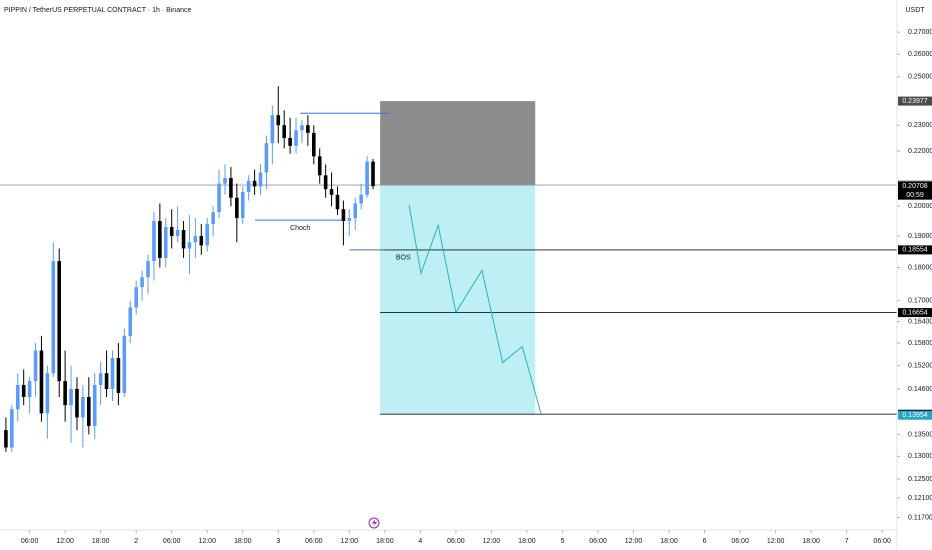 Image resolution: width=932 pixels, height=550 pixels. I want to click on y-tick-label: 0.23000, so click(920, 125).